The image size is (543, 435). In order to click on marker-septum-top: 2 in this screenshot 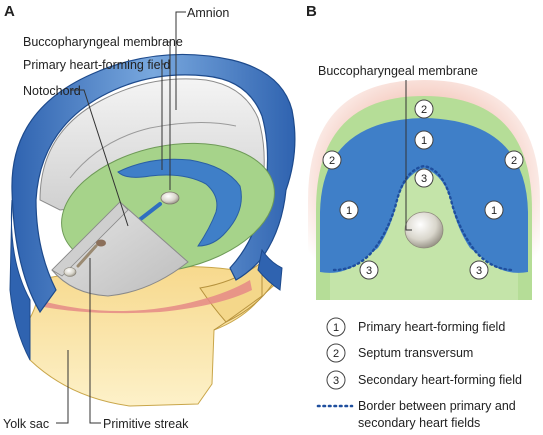, I will do `click(424, 109)`.